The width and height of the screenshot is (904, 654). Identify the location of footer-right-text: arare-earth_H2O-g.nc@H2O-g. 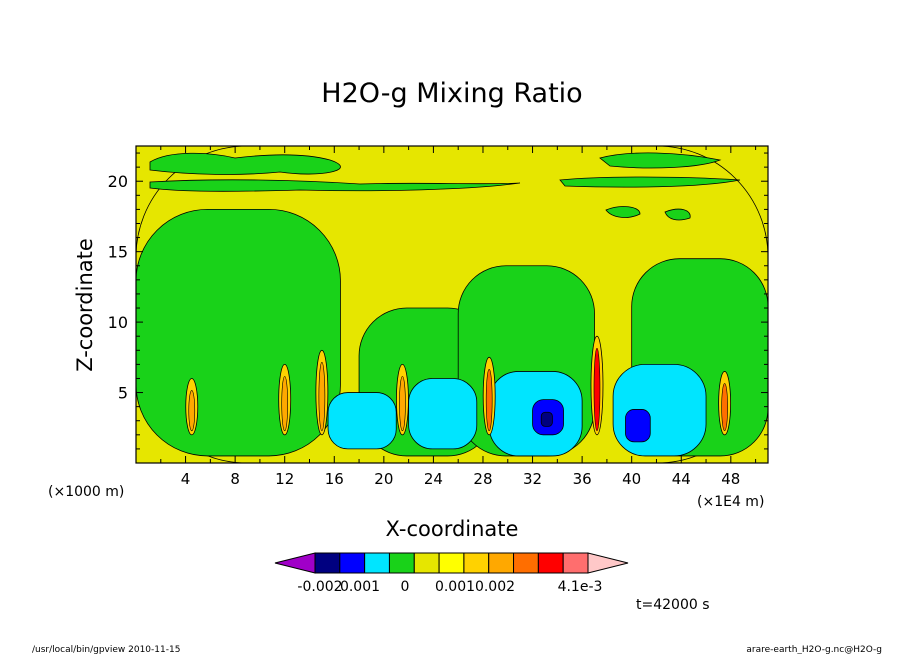
(814, 649).